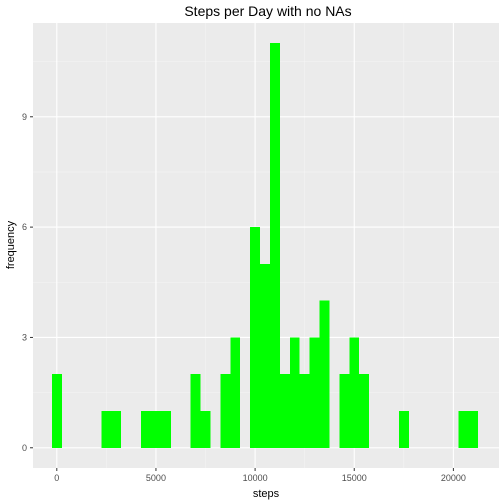  Describe the element at coordinates (453, 478) in the screenshot. I see `x-tick-label: 20000` at that location.